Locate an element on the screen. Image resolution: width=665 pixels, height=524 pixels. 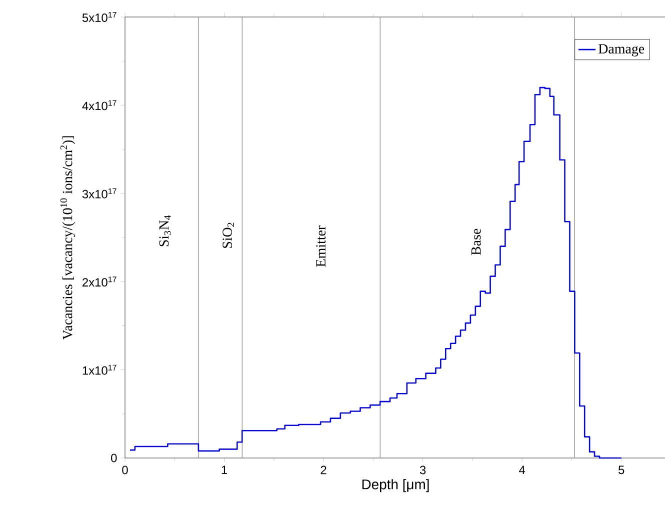
x-tick-label: 2 is located at coordinates (323, 470).